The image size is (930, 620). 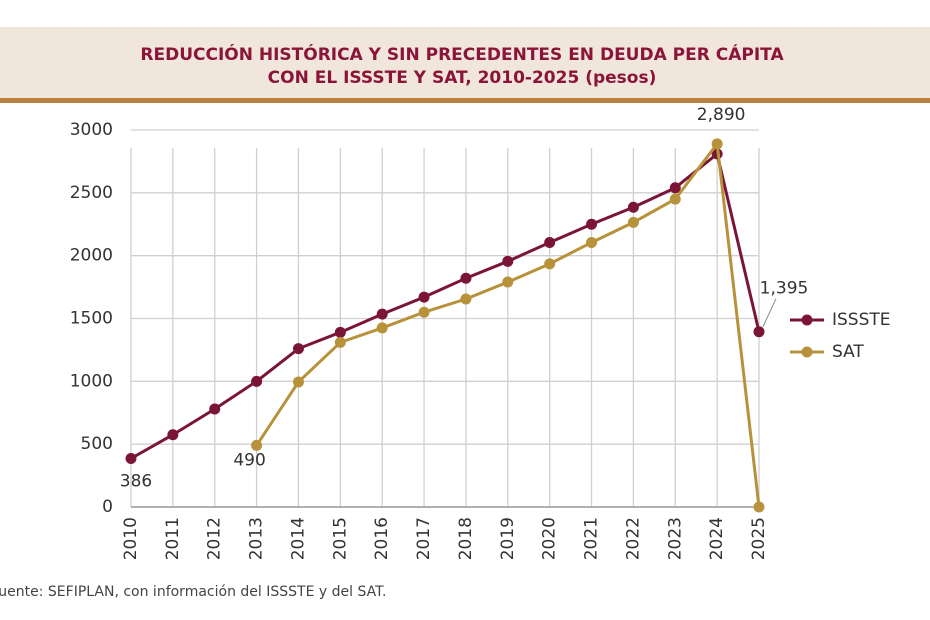 I want to click on x-tick-label: 2012, so click(x=215, y=538).